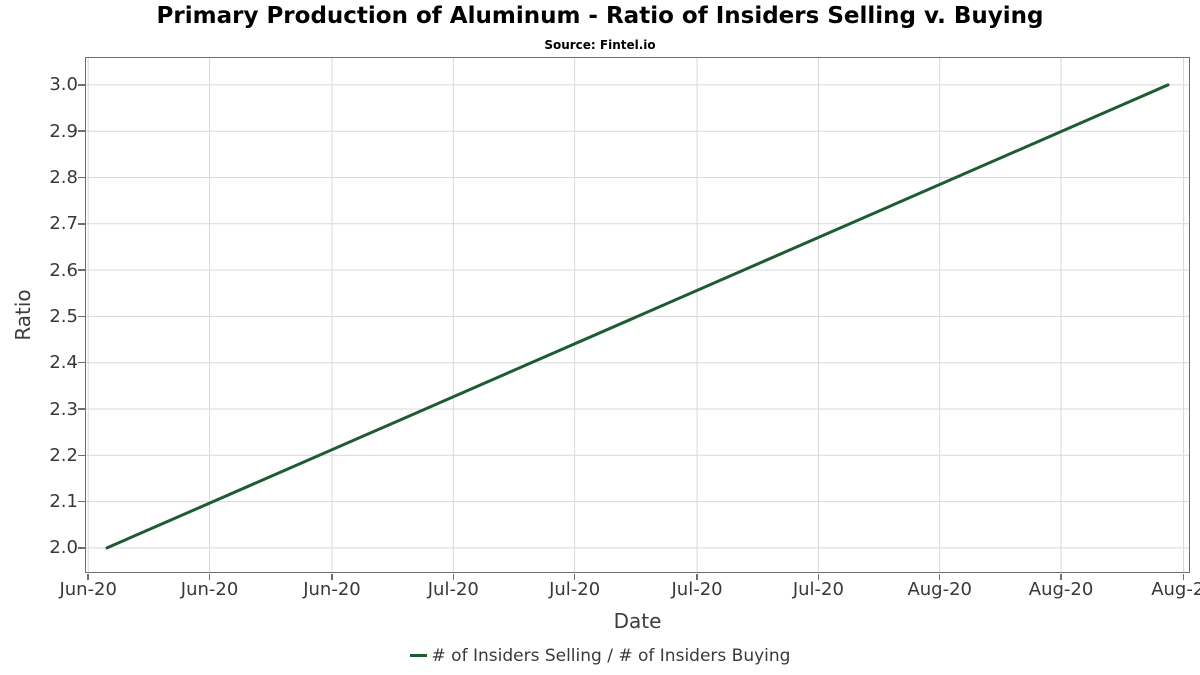 This screenshot has height=675, width=1200. What do you see at coordinates (63, 363) in the screenshot?
I see `y-tick-label: 2.4` at bounding box center [63, 363].